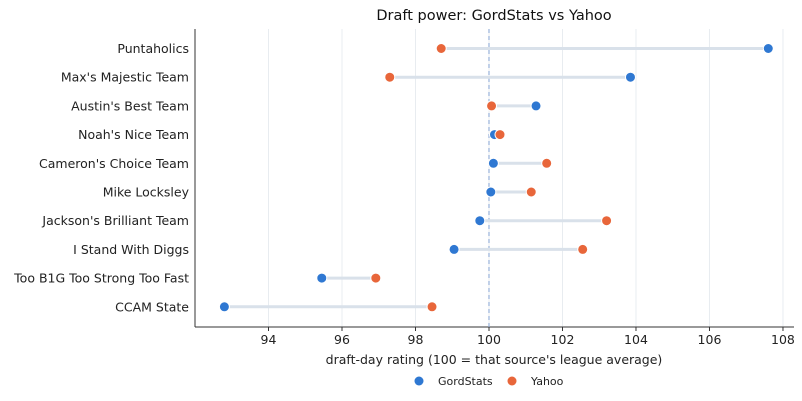 Image resolution: width=802 pixels, height=401 pixels. What do you see at coordinates (153, 48) in the screenshot?
I see `team-label: Puntaholics` at bounding box center [153, 48].